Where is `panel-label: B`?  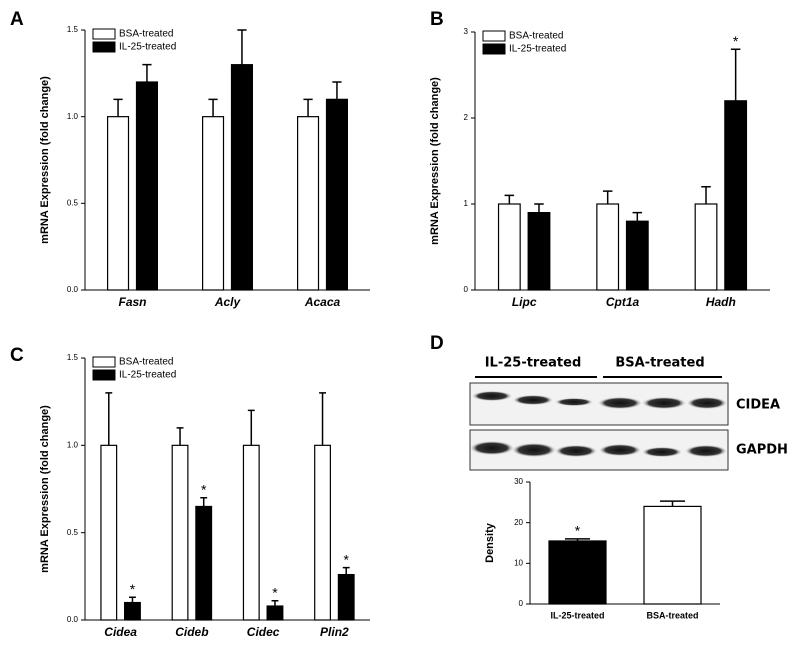 panel-label: B is located at coordinates (437, 19).